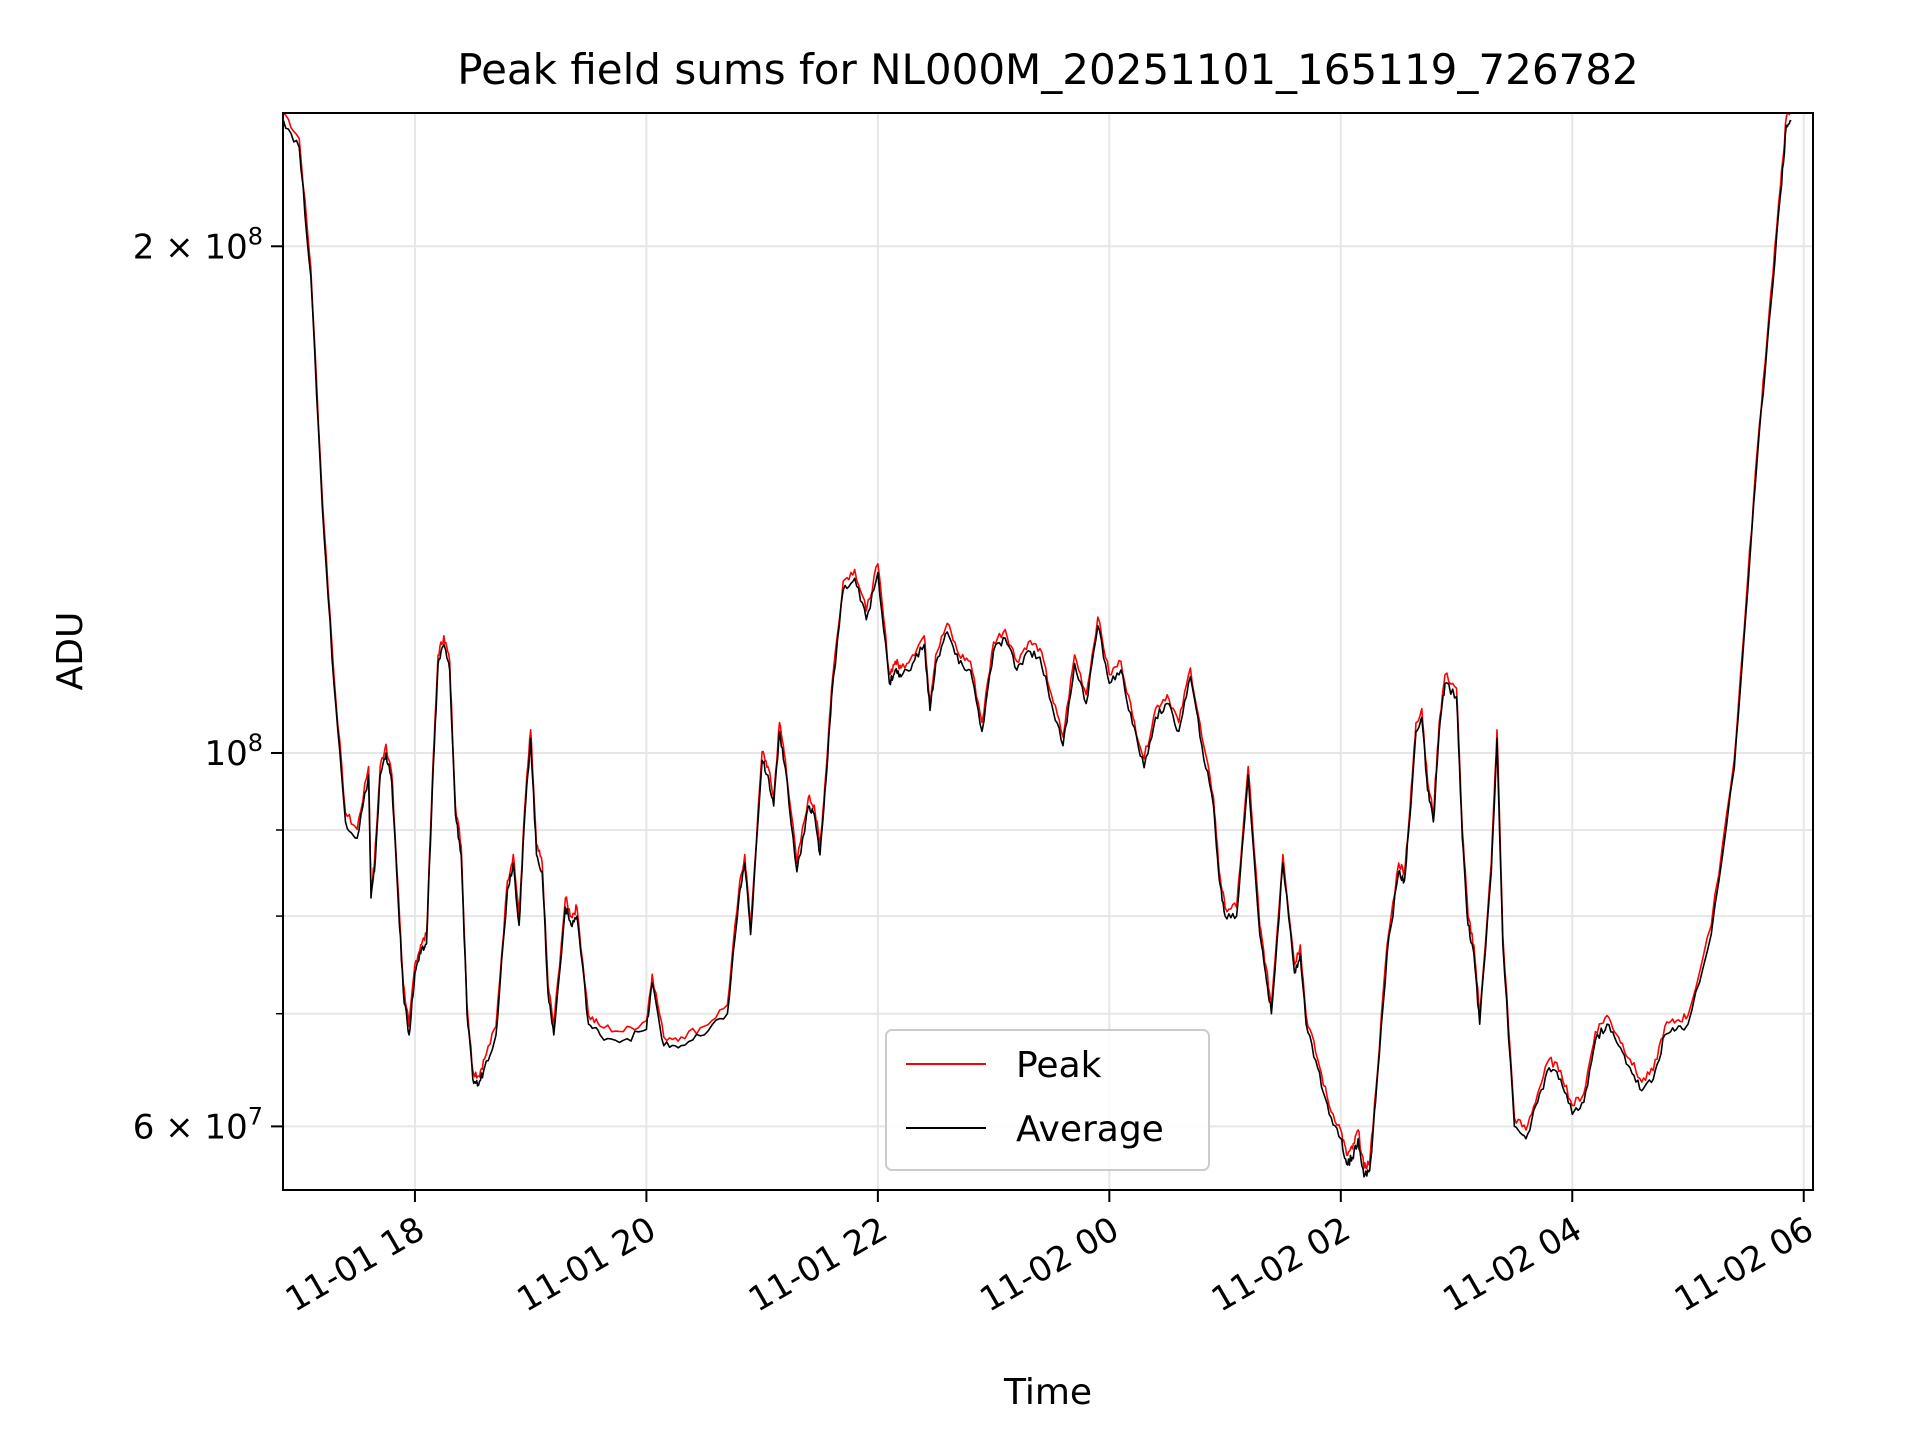  I want to click on y-axis-label: ADU, so click(70, 651).